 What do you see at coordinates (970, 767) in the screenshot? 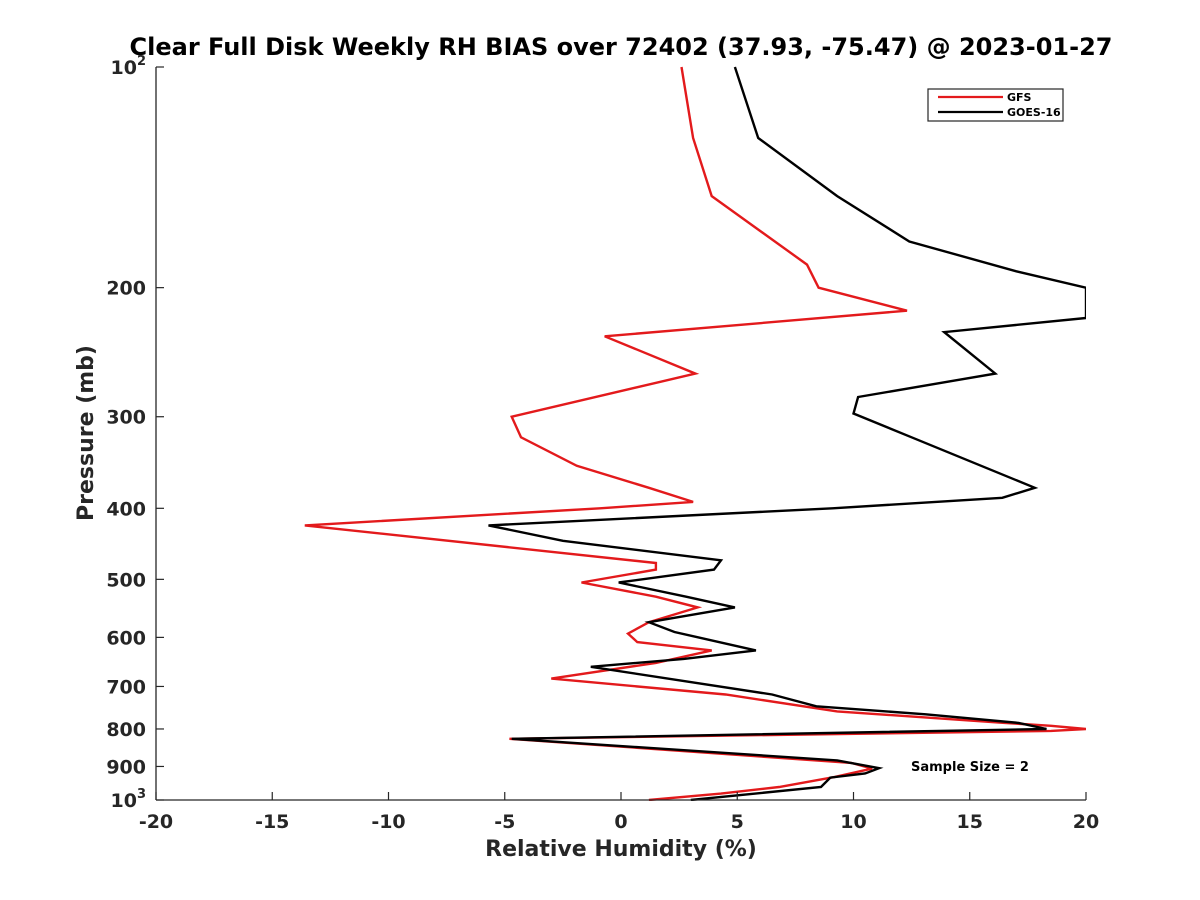
I see `sample-size-annotation: Sample Size = 2` at bounding box center [970, 767].